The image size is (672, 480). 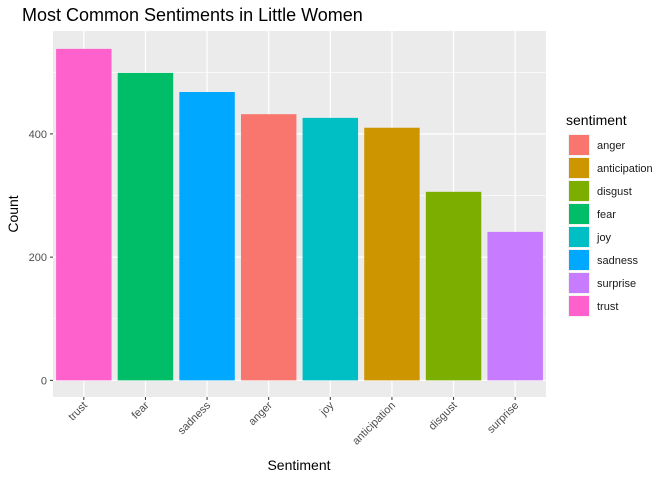 What do you see at coordinates (579, 237) in the screenshot?
I see `legend-swatch-joy` at bounding box center [579, 237].